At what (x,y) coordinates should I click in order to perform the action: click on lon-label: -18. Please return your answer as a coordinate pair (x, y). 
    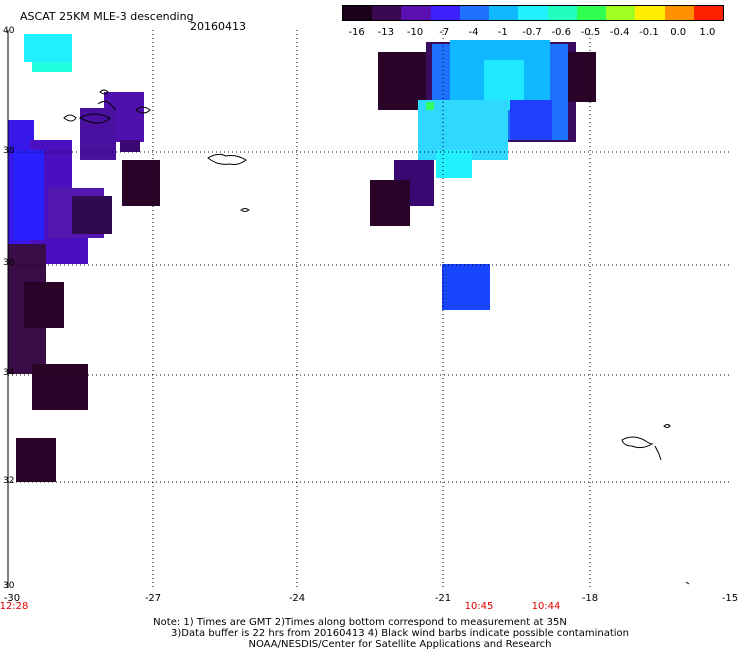
    Looking at the image, I should click on (590, 598).